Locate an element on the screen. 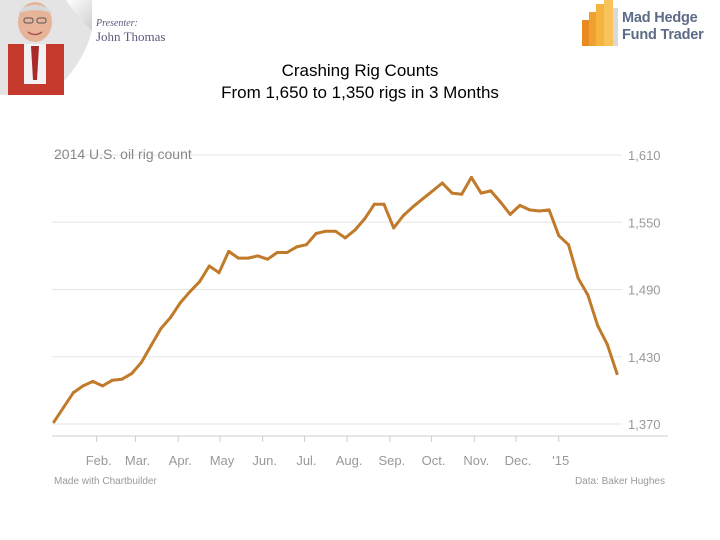  x-tick-label: Nov. is located at coordinates (476, 460).